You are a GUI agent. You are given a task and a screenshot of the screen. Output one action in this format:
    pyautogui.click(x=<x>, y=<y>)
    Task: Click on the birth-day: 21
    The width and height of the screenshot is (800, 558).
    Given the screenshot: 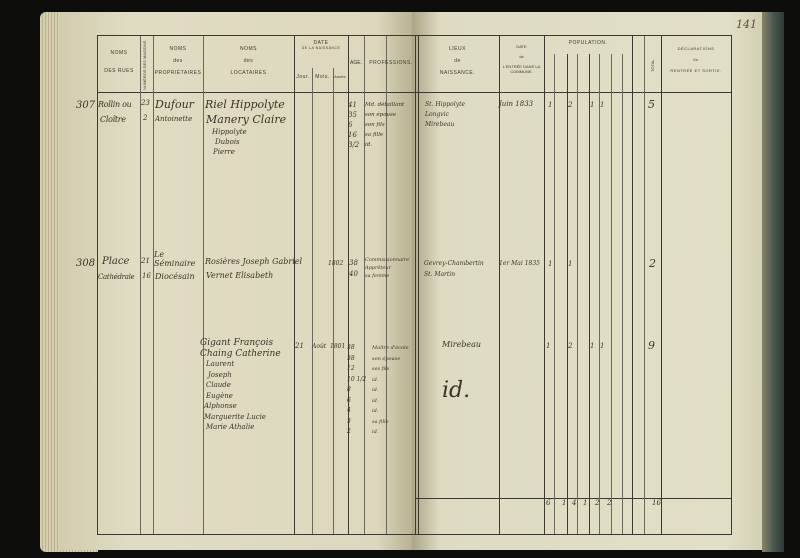 What is the action you would take?
    pyautogui.click(x=299, y=346)
    